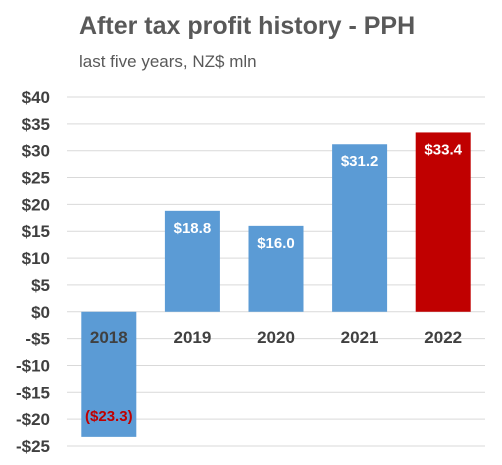 This screenshot has width=502, height=465. What do you see at coordinates (360, 161) in the screenshot?
I see `data-label: $31.2` at bounding box center [360, 161].